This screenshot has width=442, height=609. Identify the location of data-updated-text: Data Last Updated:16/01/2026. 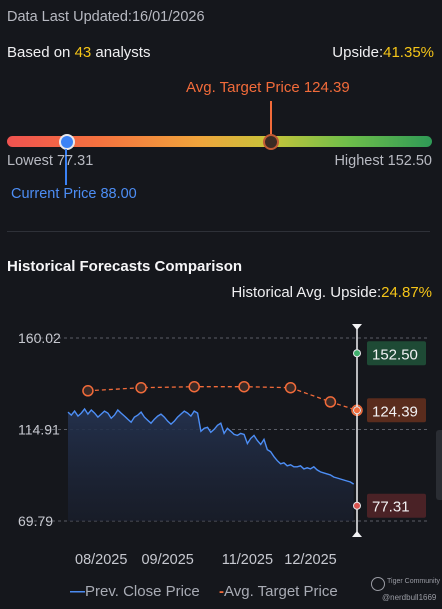
(106, 17).